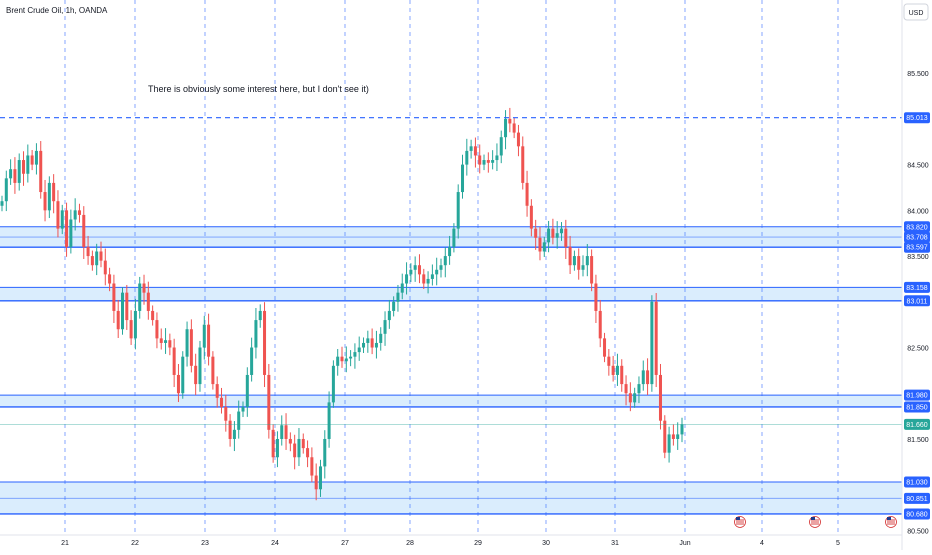 This screenshot has height=555, width=932. I want to click on symbol-label: Brent Crude Oil, 1h, OANDA, so click(57, 10).